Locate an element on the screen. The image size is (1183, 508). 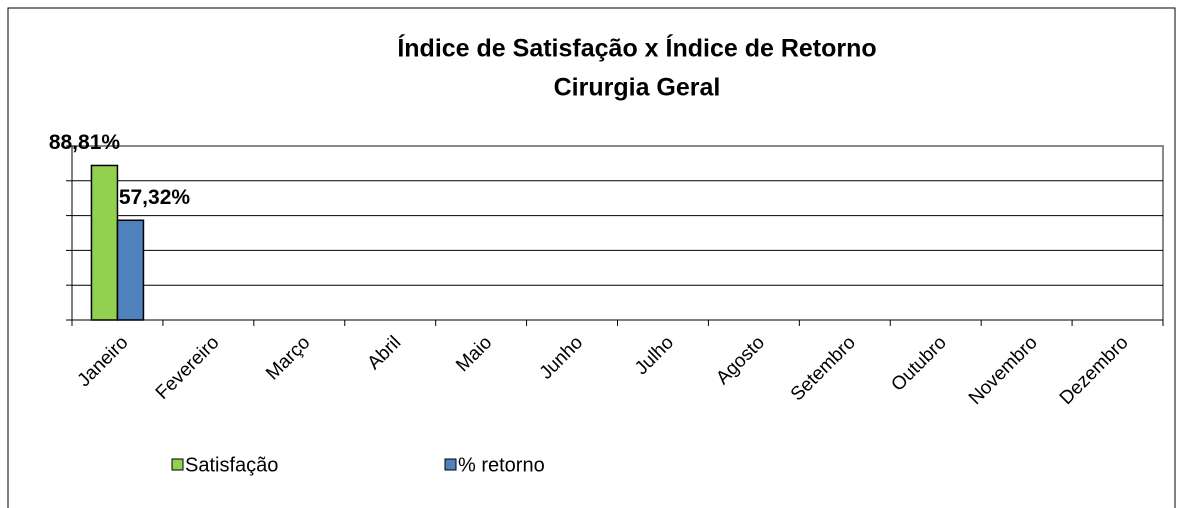
data-label: 57,32% is located at coordinates (155, 197).